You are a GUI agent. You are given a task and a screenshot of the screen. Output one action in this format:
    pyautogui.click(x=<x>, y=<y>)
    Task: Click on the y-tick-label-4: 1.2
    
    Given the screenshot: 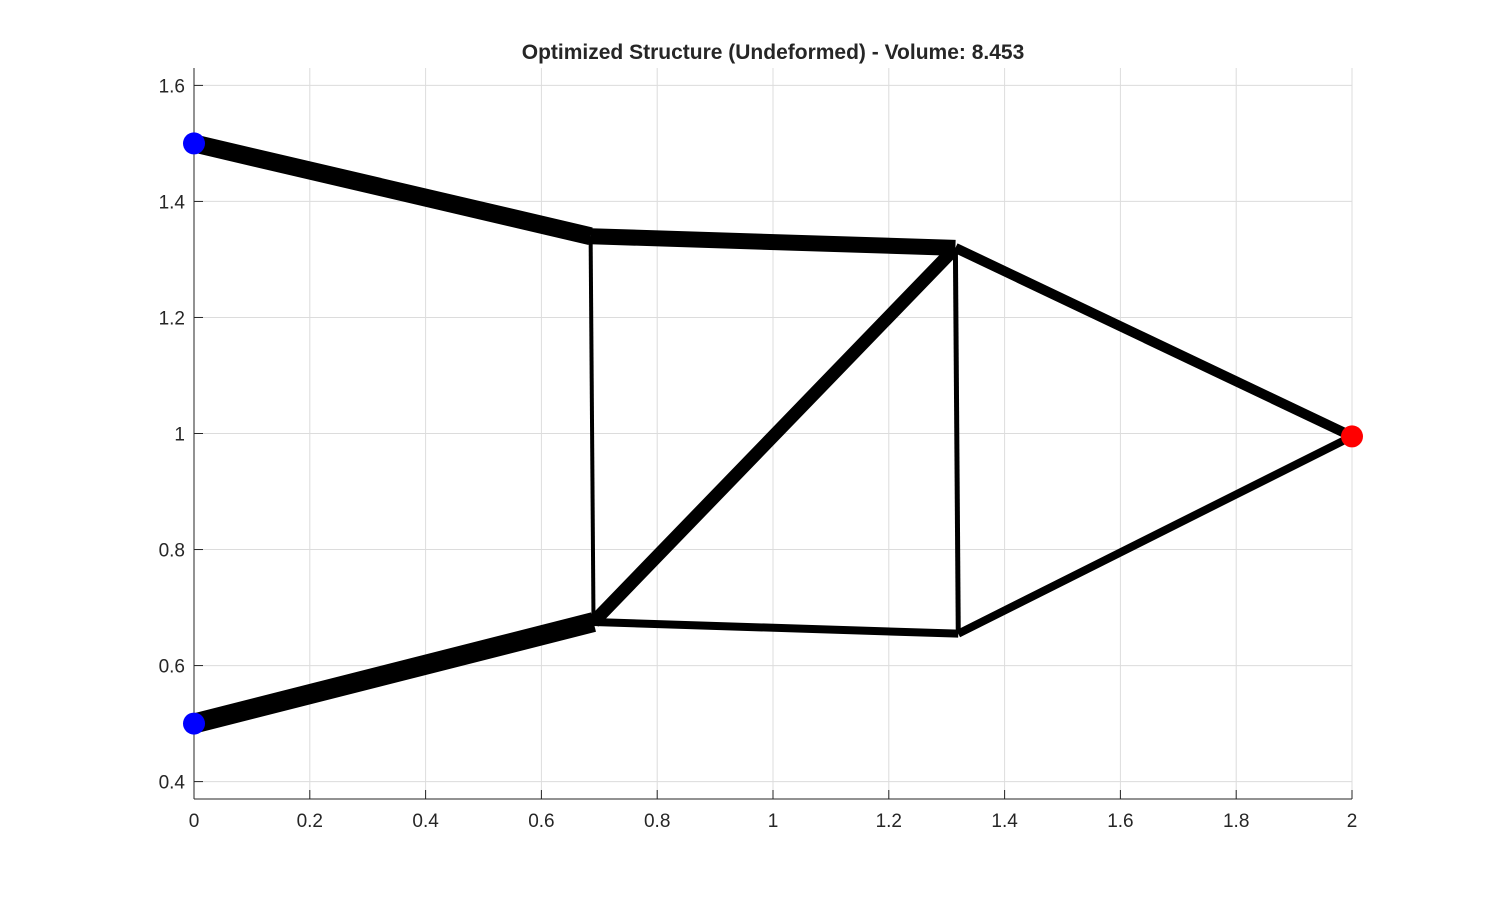 What is the action you would take?
    pyautogui.click(x=172, y=318)
    